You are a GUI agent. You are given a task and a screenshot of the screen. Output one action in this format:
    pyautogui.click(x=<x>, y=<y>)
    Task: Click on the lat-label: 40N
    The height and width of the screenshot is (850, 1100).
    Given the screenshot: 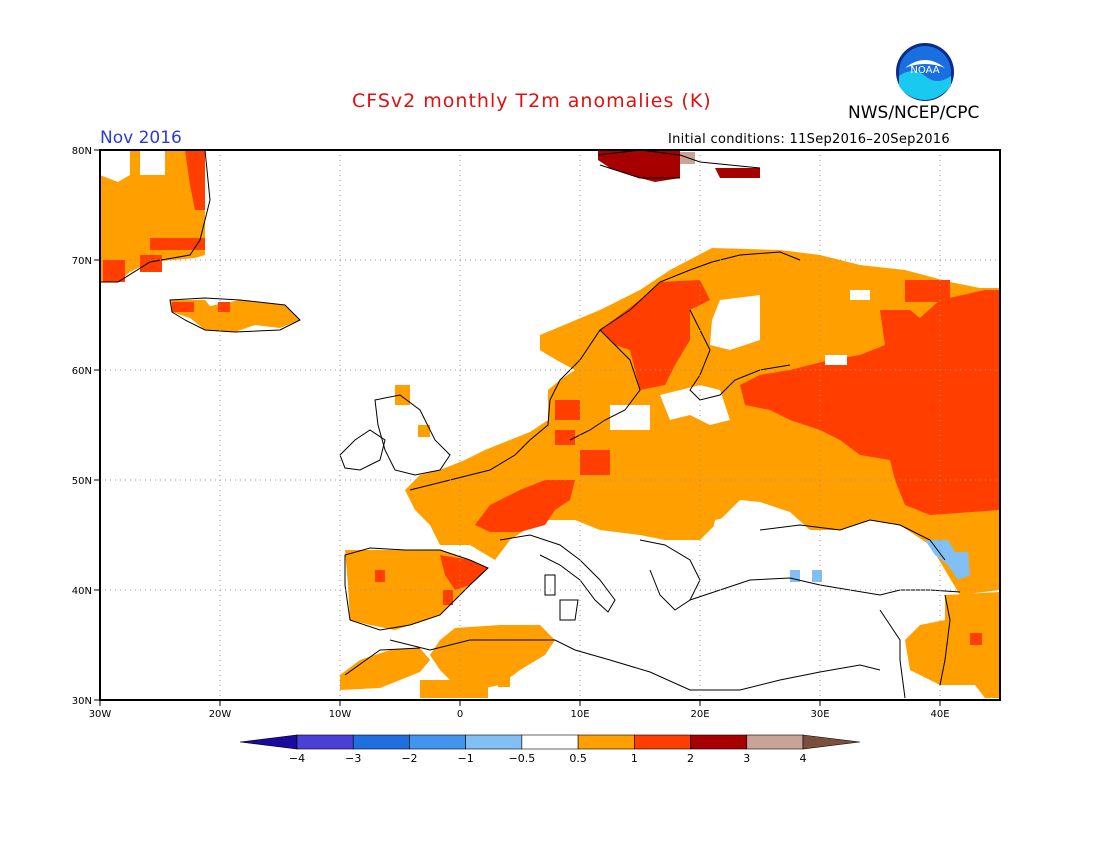 What is the action you would take?
    pyautogui.click(x=82, y=591)
    